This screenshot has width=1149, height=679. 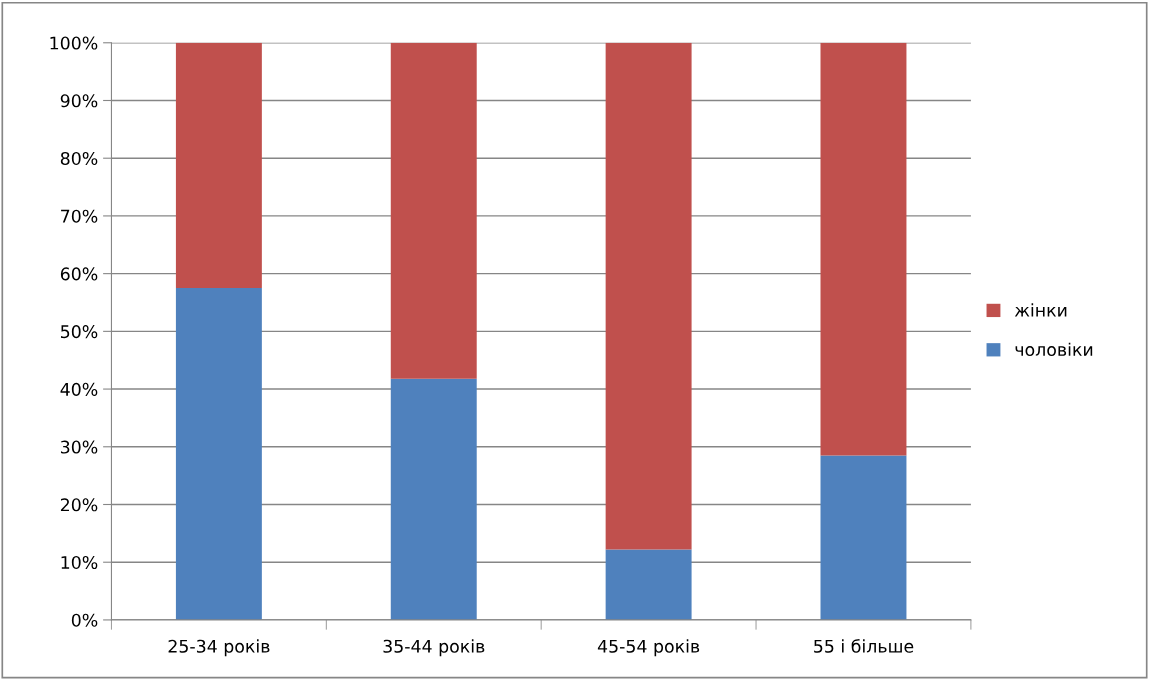 What do you see at coordinates (79, 101) in the screenshot?
I see `y-tick-label: 90%` at bounding box center [79, 101].